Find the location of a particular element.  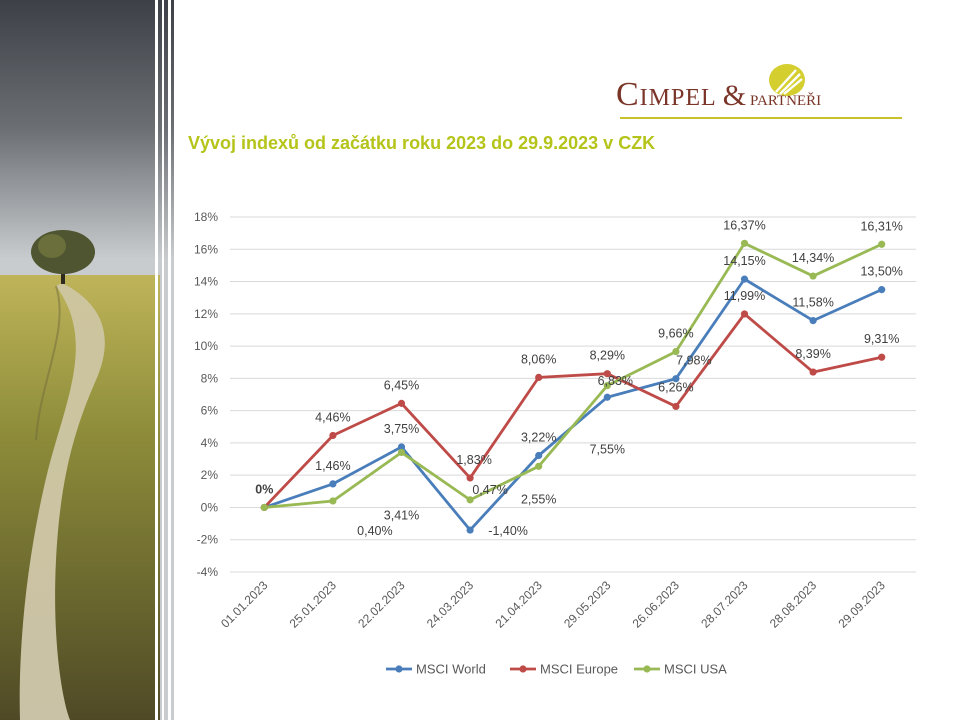

y-tick-label: 8% is located at coordinates (210, 378).